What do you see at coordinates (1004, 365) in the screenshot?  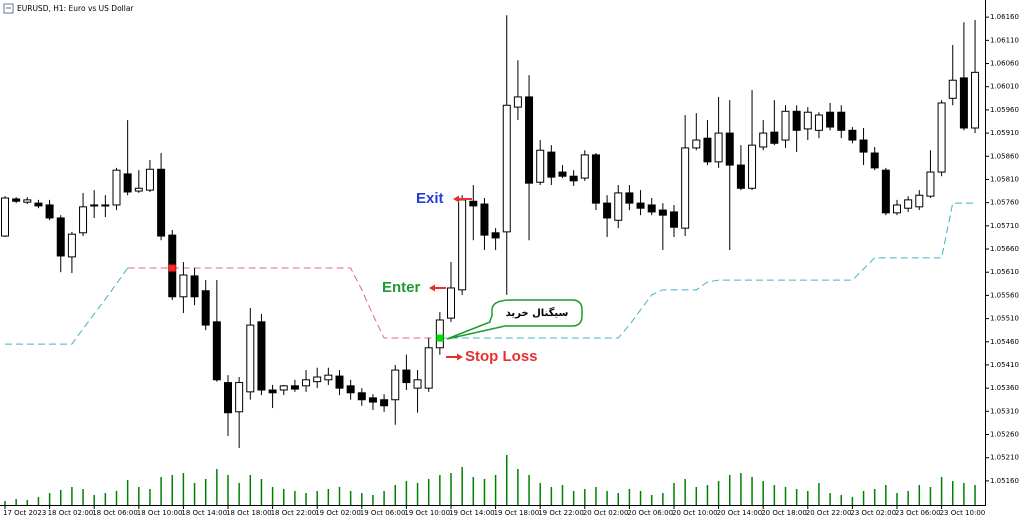 I see `y-tick-label: 1.05410` at bounding box center [1004, 365].